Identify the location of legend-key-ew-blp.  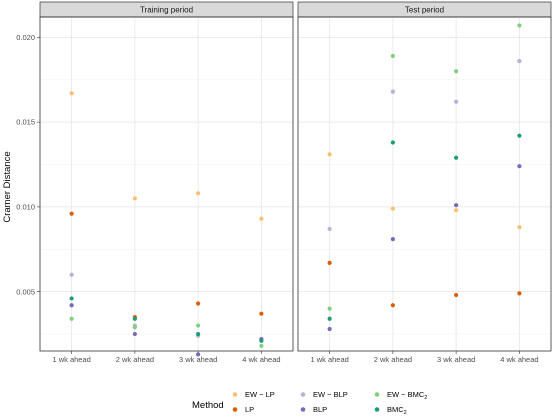
(303, 394).